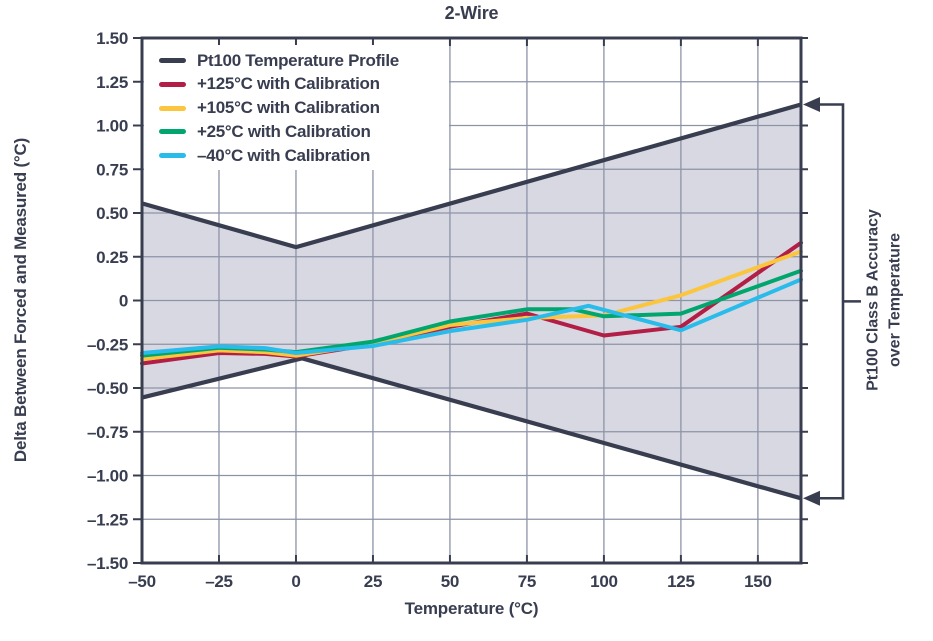 This screenshot has height=641, width=933. Describe the element at coordinates (107, 432) in the screenshot. I see `y-tick-label: –0.75` at that location.